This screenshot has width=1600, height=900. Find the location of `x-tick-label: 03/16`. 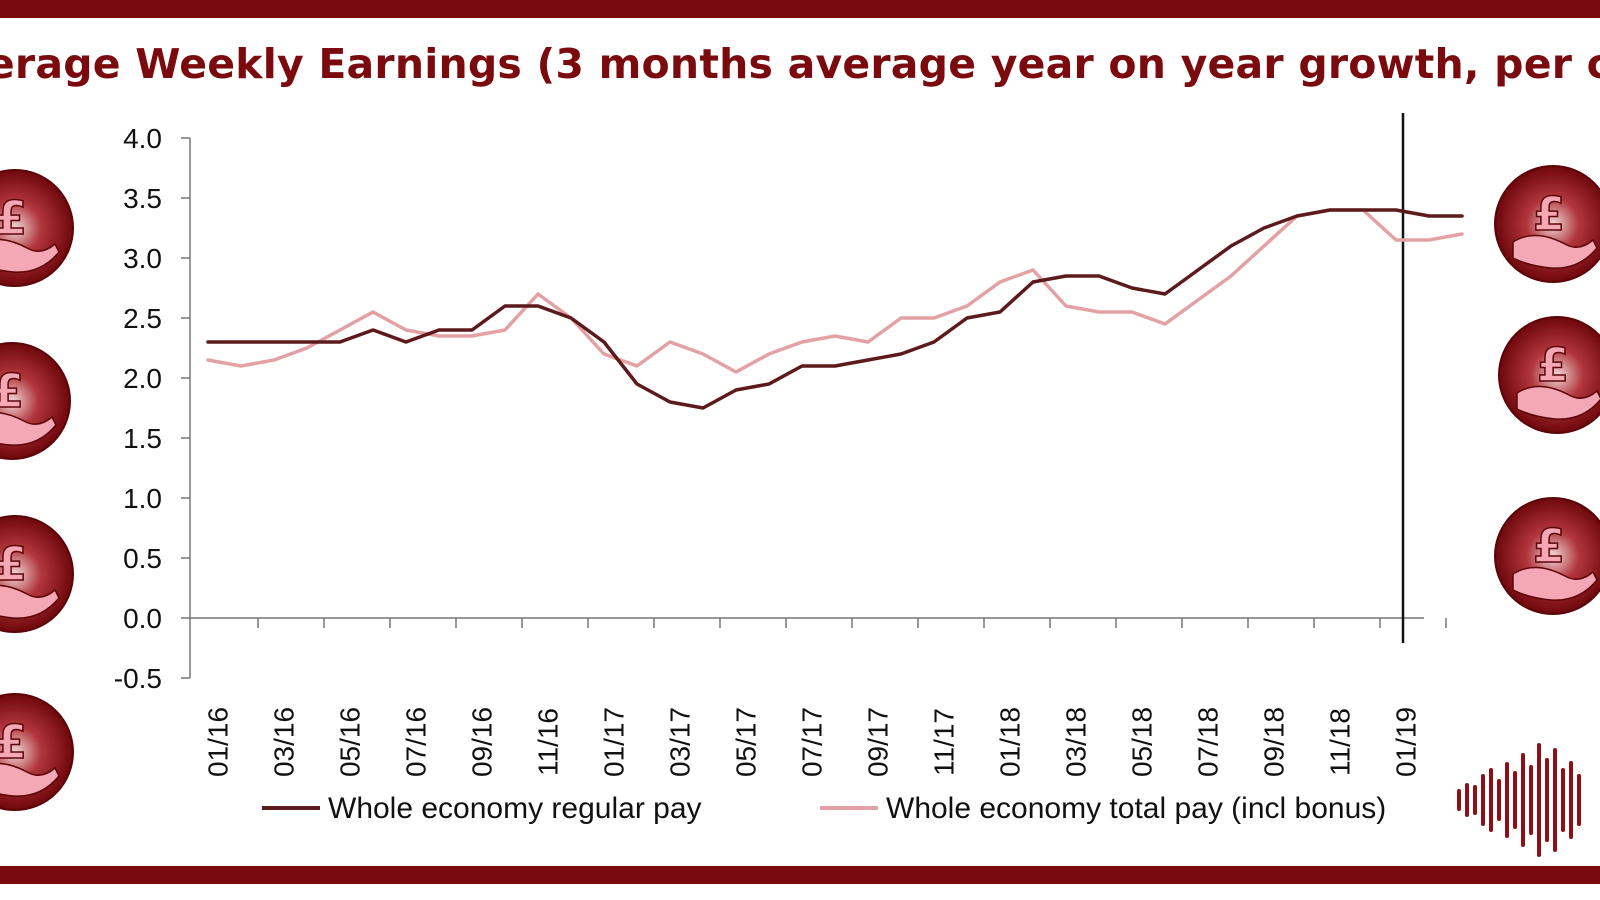

x-tick-label: 03/16 is located at coordinates (284, 742).